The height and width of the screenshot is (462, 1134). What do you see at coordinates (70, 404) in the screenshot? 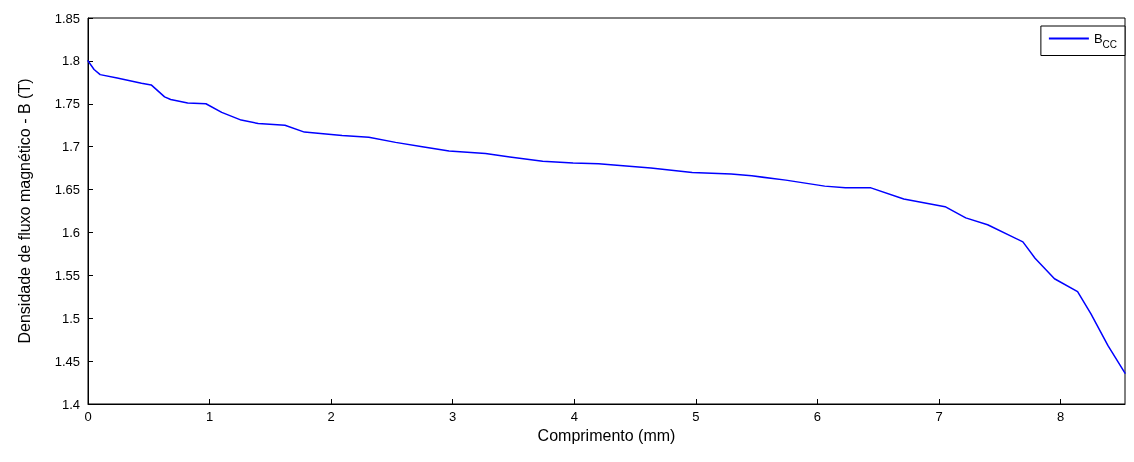
I see `y-tick-label: 1.4` at bounding box center [70, 404].